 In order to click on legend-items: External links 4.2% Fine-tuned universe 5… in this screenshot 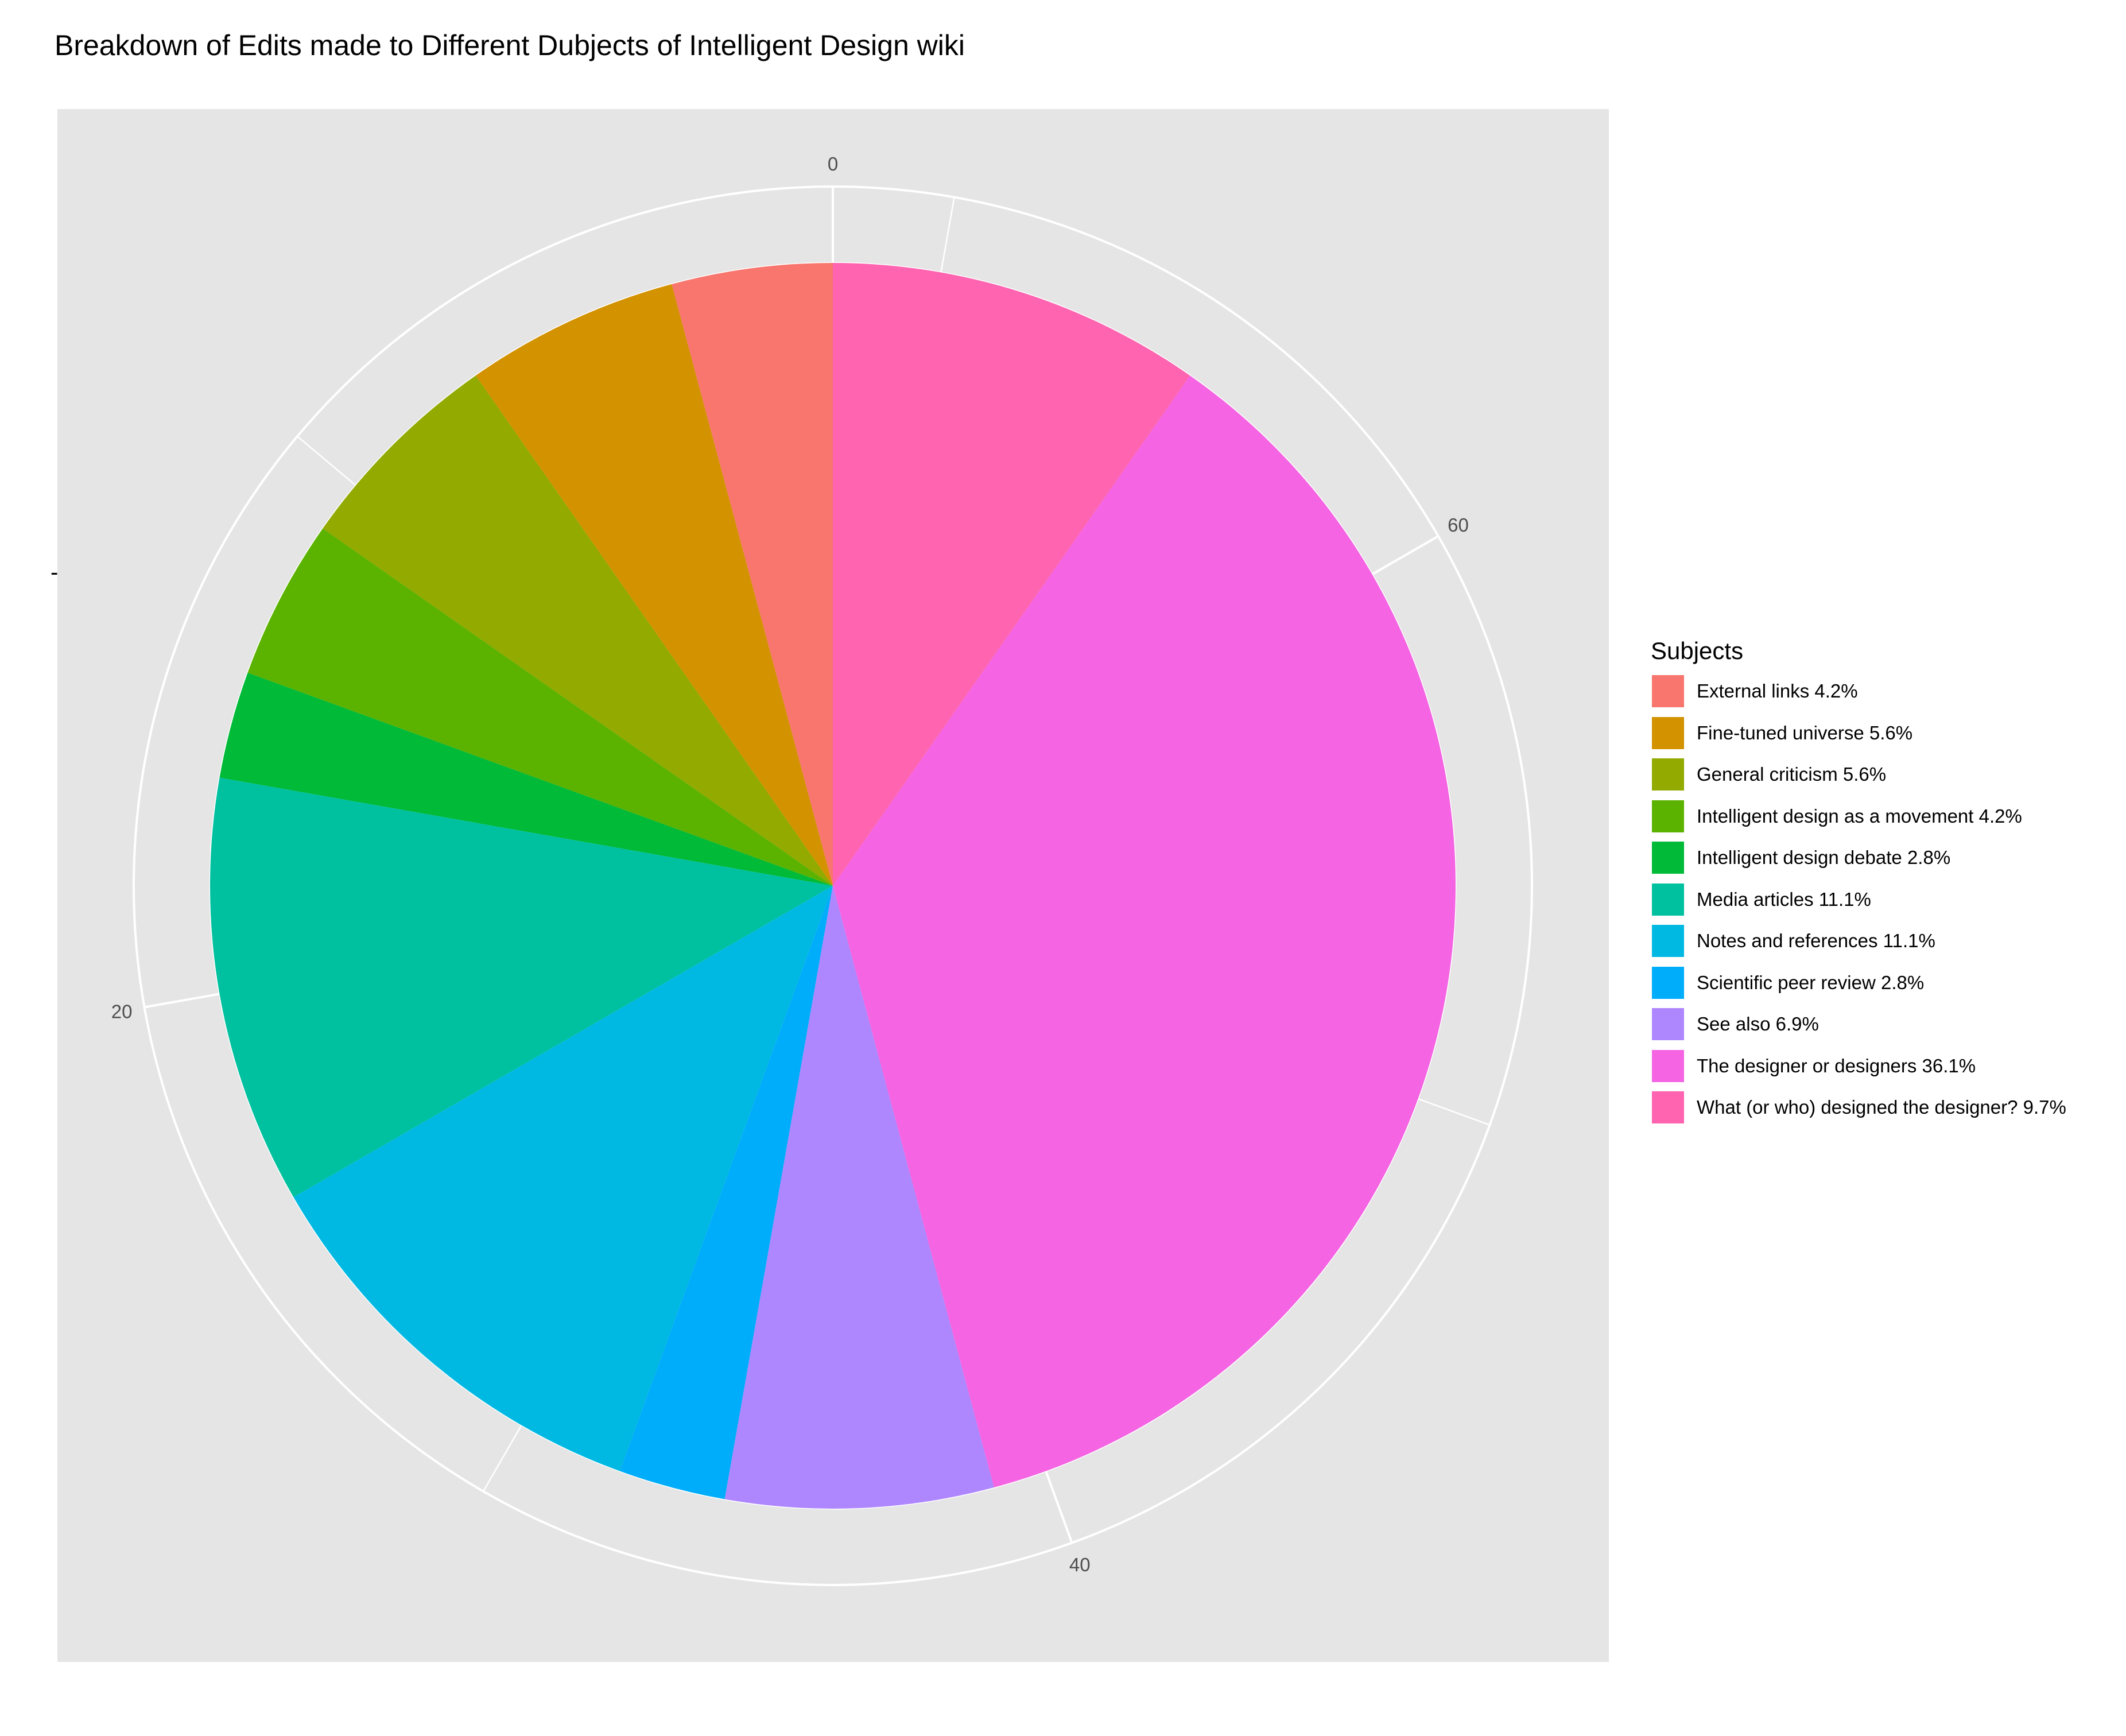, I will do `click(1858, 900)`.